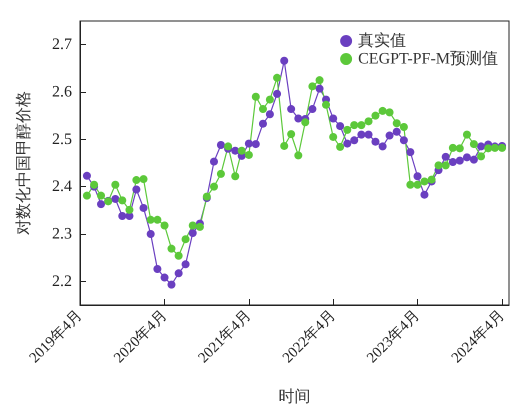  I want to click on y-tick-label: 2.7, so click(62, 45).